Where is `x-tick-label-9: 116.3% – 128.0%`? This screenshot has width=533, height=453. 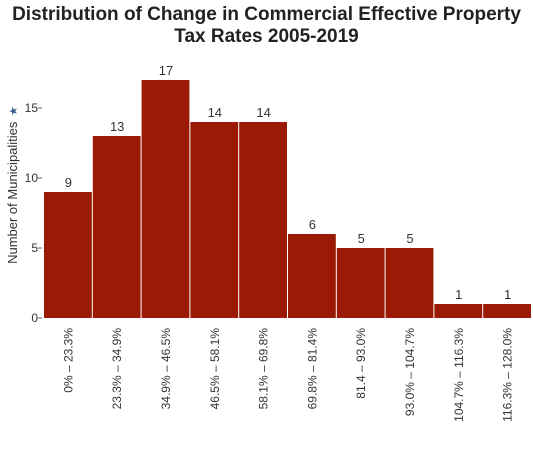
x-tick-label-9: 116.3% – 128.0% is located at coordinates (508, 375).